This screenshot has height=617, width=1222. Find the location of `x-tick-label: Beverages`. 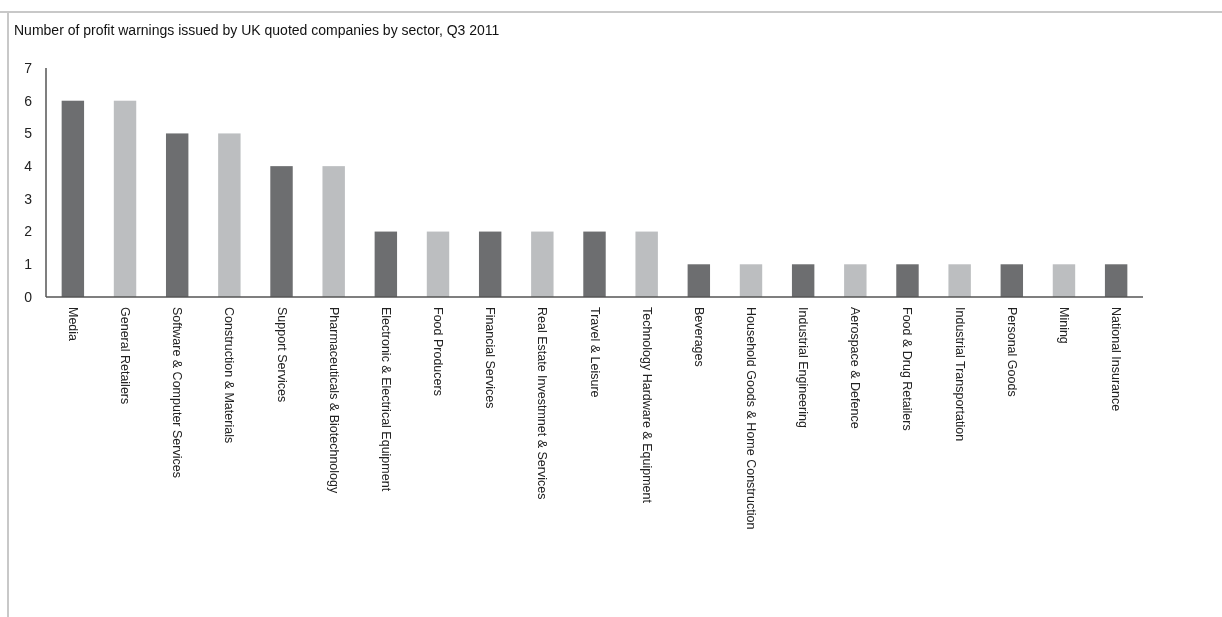

x-tick-label: Beverages is located at coordinates (698, 337).